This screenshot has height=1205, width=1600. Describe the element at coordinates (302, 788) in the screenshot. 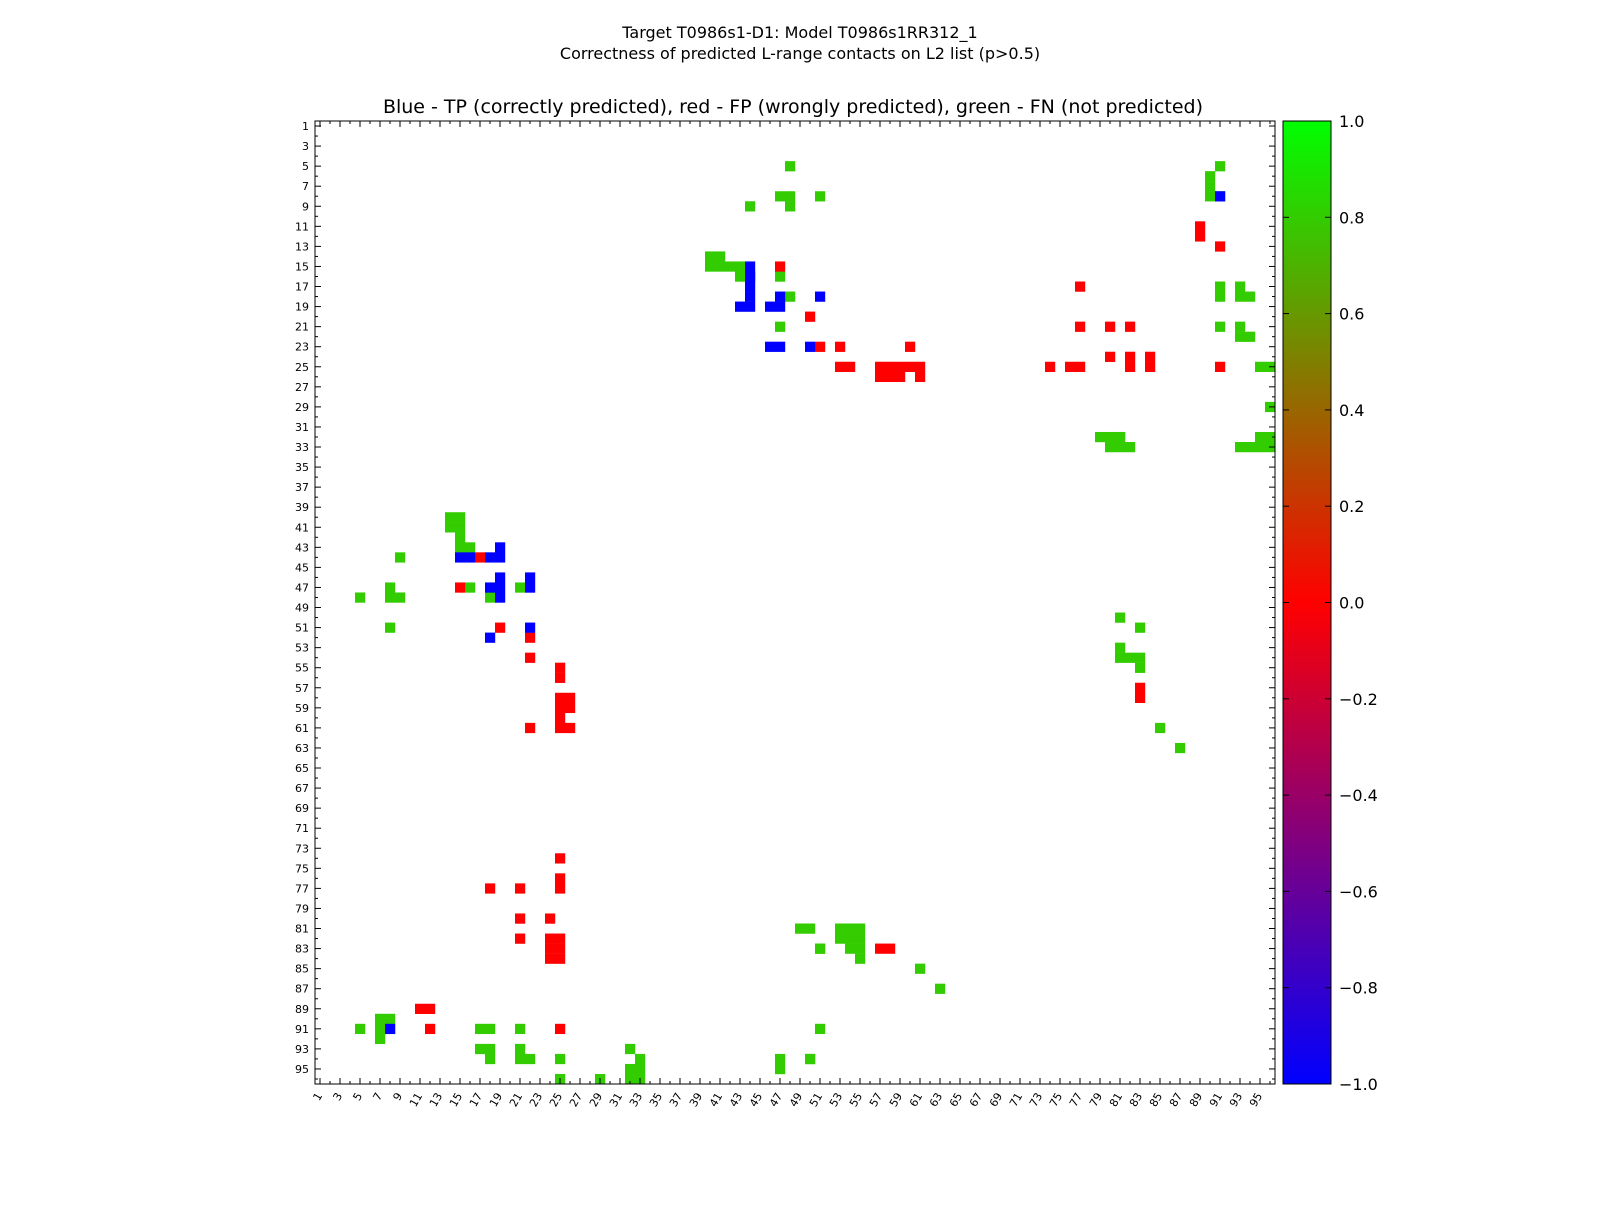

I see `y-tick-label: 67` at that location.